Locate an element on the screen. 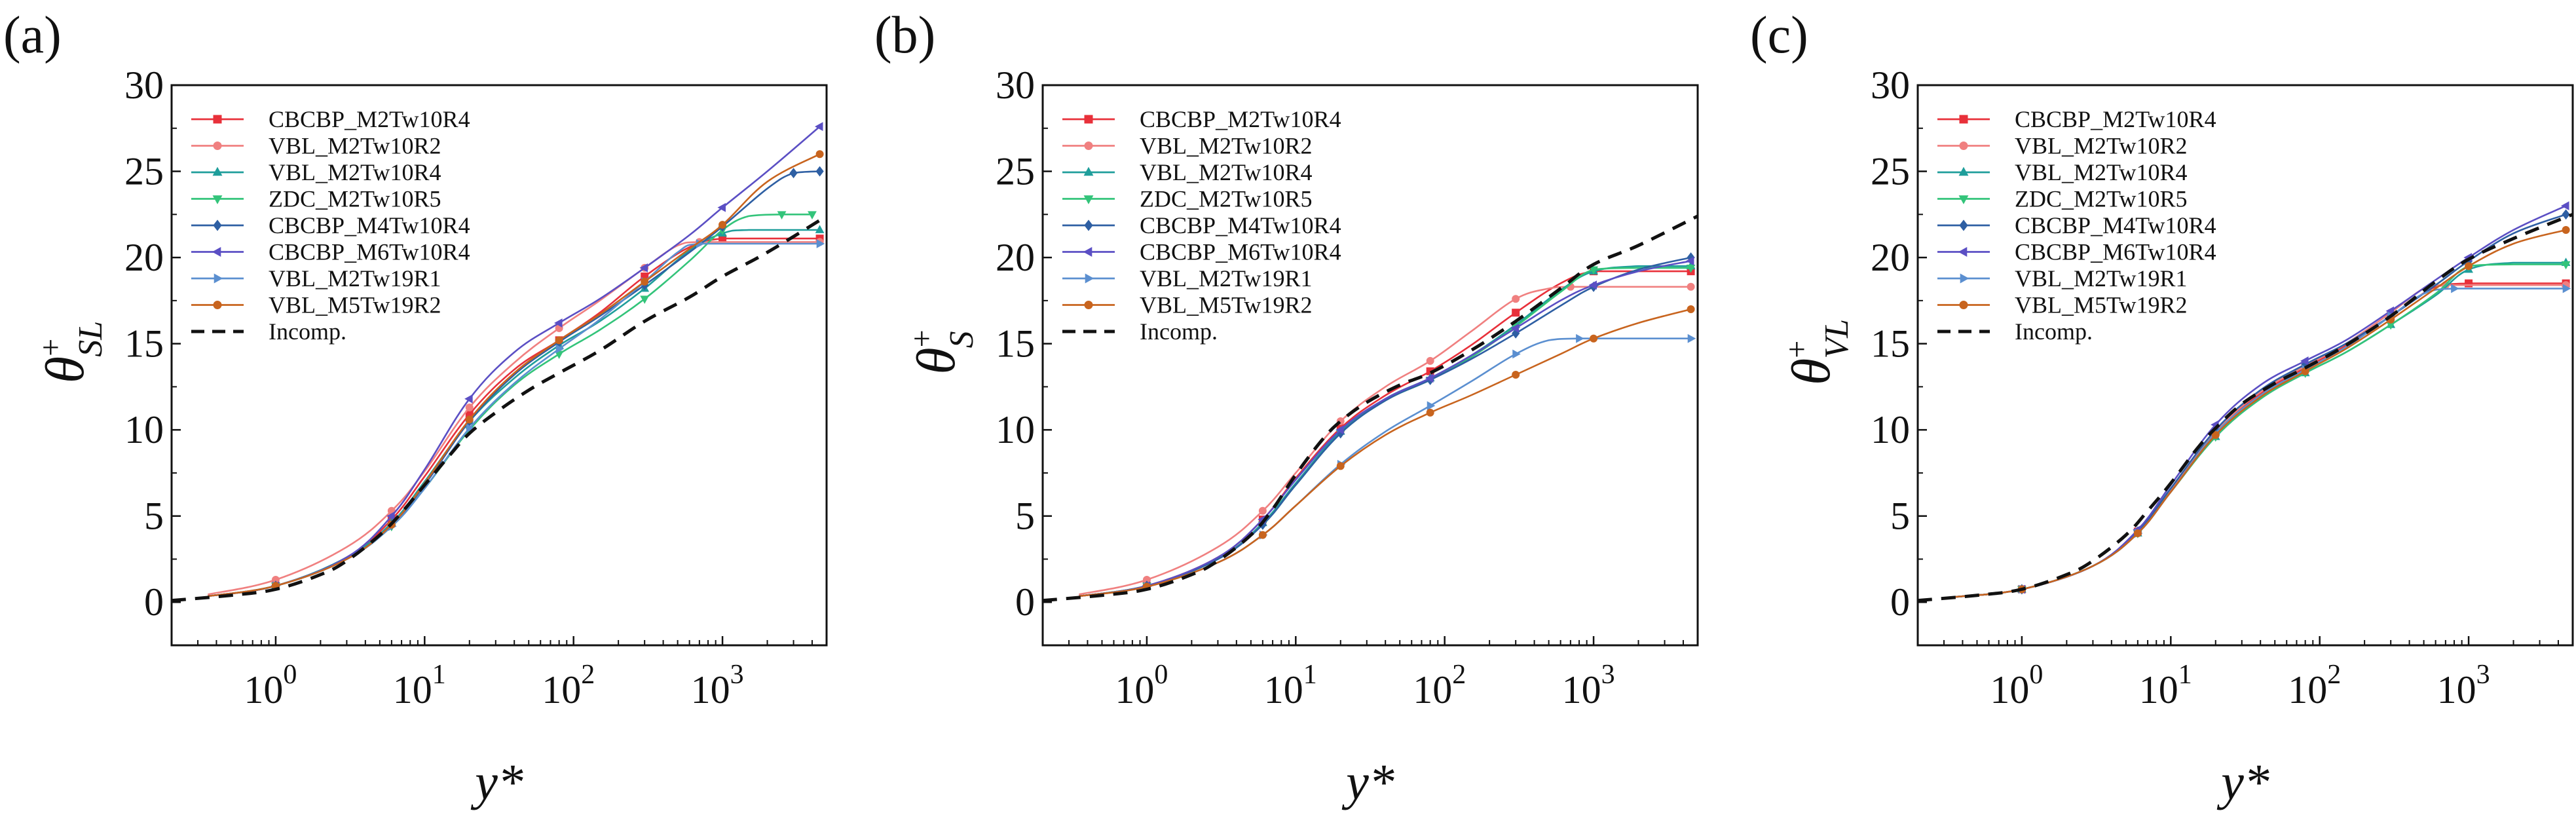  y-tick-label: 25 is located at coordinates (144, 171).